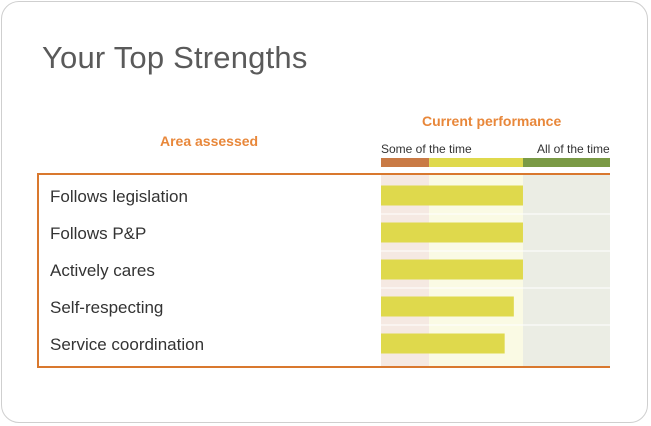  Describe the element at coordinates (127, 344) in the screenshot. I see `category-label: Service coordination` at that location.